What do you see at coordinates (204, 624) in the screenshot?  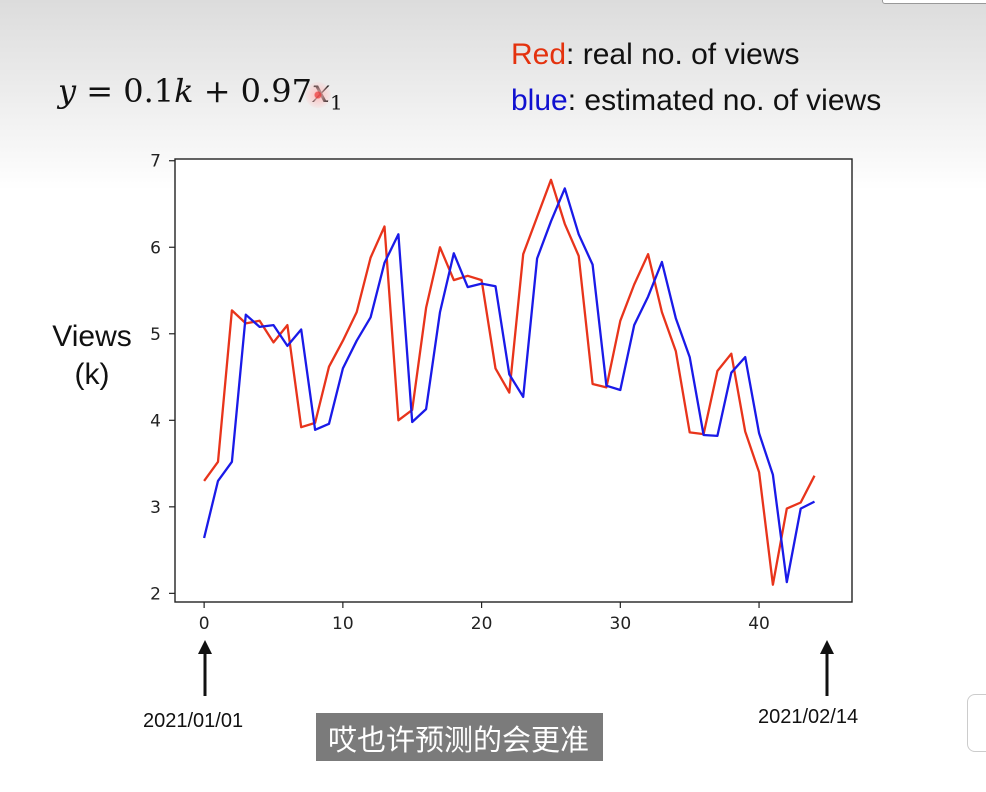 I see `x-tick-label: 0` at bounding box center [204, 624].